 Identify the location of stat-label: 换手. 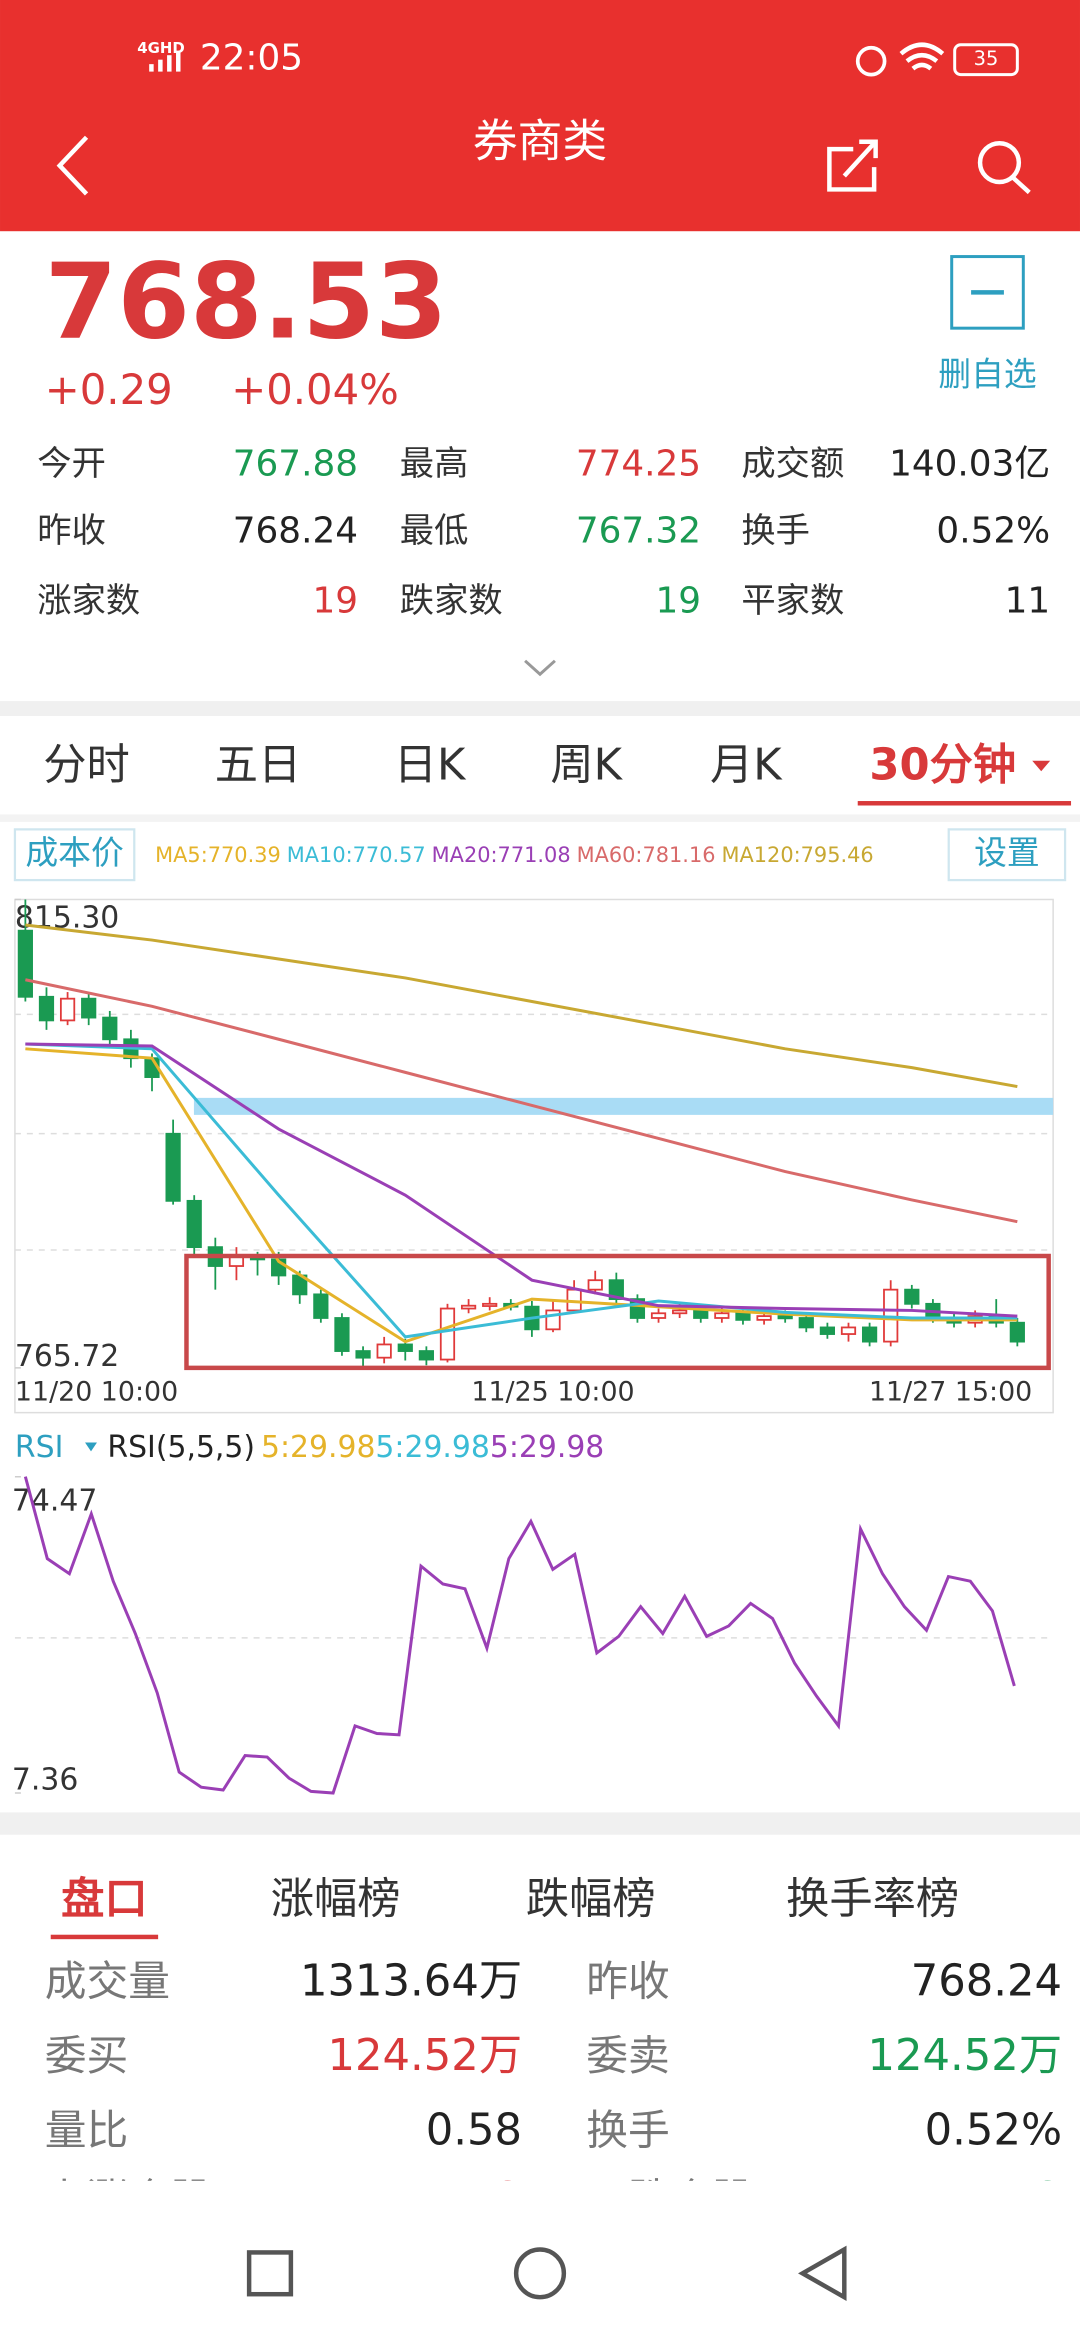
(775, 531).